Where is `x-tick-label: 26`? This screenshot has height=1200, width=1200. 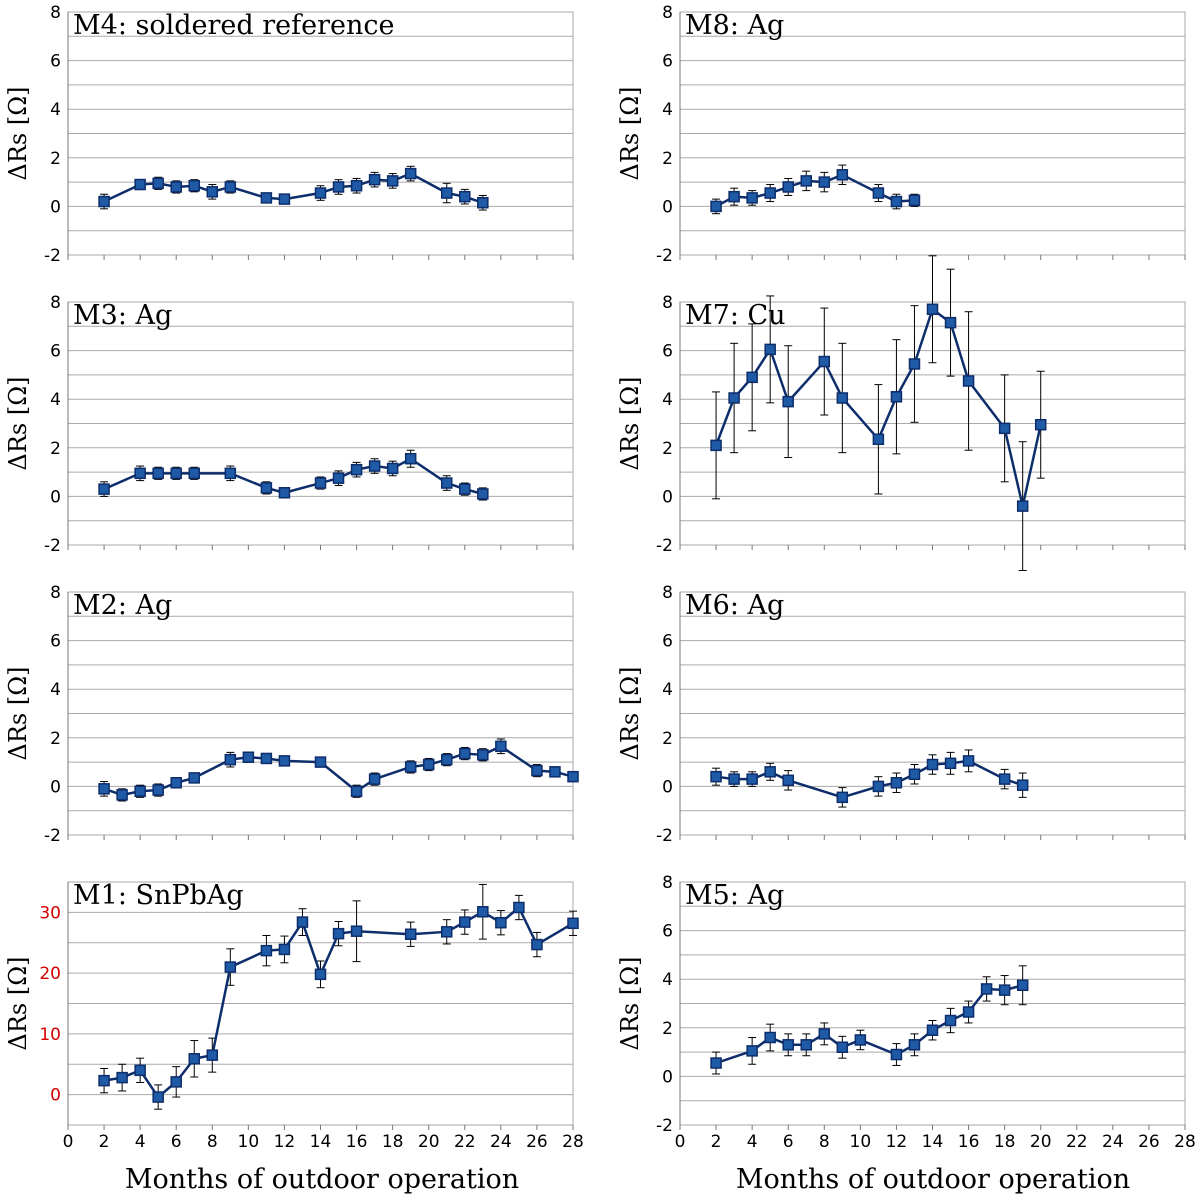 x-tick-label: 26 is located at coordinates (537, 1142).